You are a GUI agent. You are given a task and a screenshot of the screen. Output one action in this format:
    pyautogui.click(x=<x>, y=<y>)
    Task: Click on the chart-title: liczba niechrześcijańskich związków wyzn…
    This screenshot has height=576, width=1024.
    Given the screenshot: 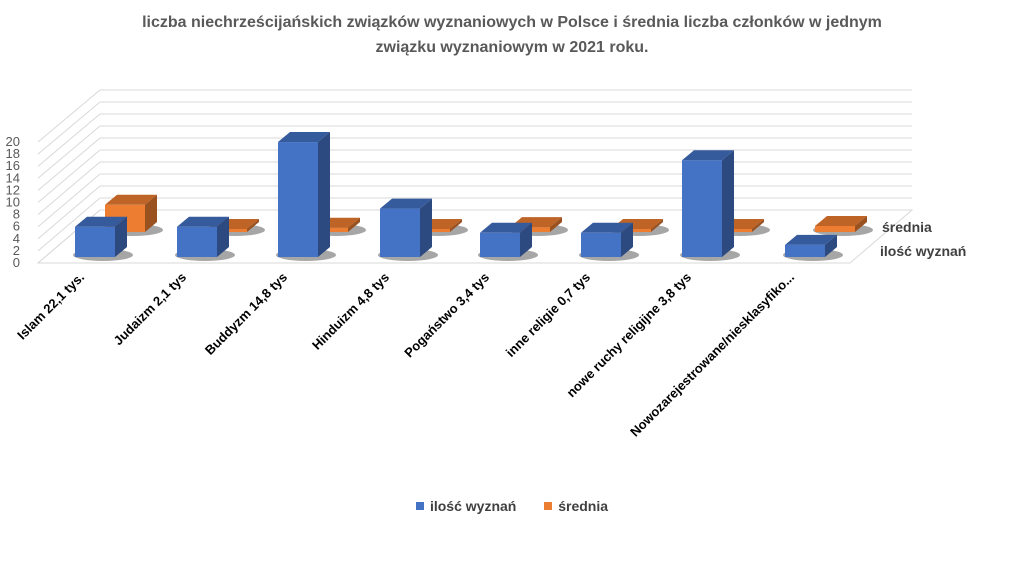 What is the action you would take?
    pyautogui.click(x=512, y=35)
    